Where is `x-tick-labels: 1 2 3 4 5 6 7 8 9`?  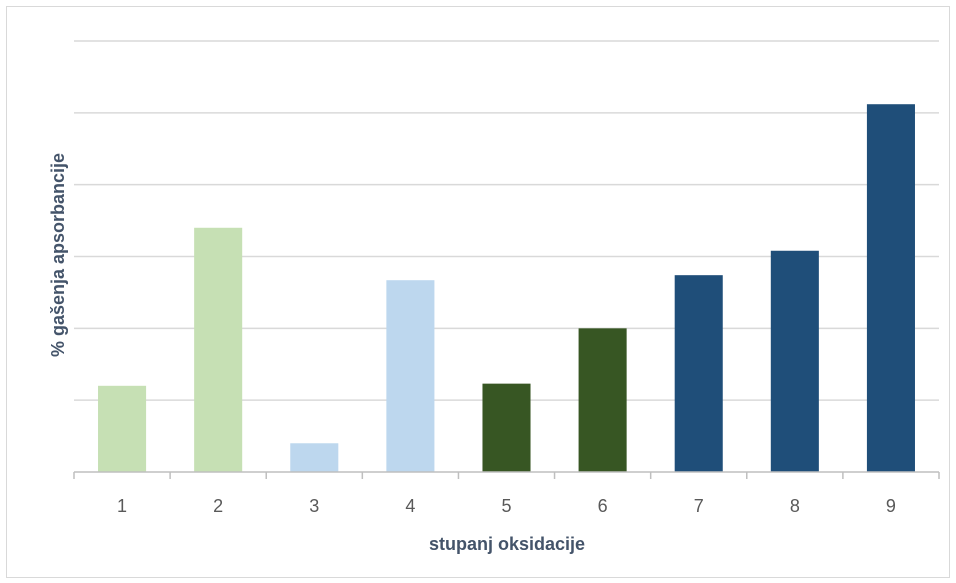
x-tick-labels: 1 2 3 4 5 6 7 8 9 is located at coordinates (506, 506).